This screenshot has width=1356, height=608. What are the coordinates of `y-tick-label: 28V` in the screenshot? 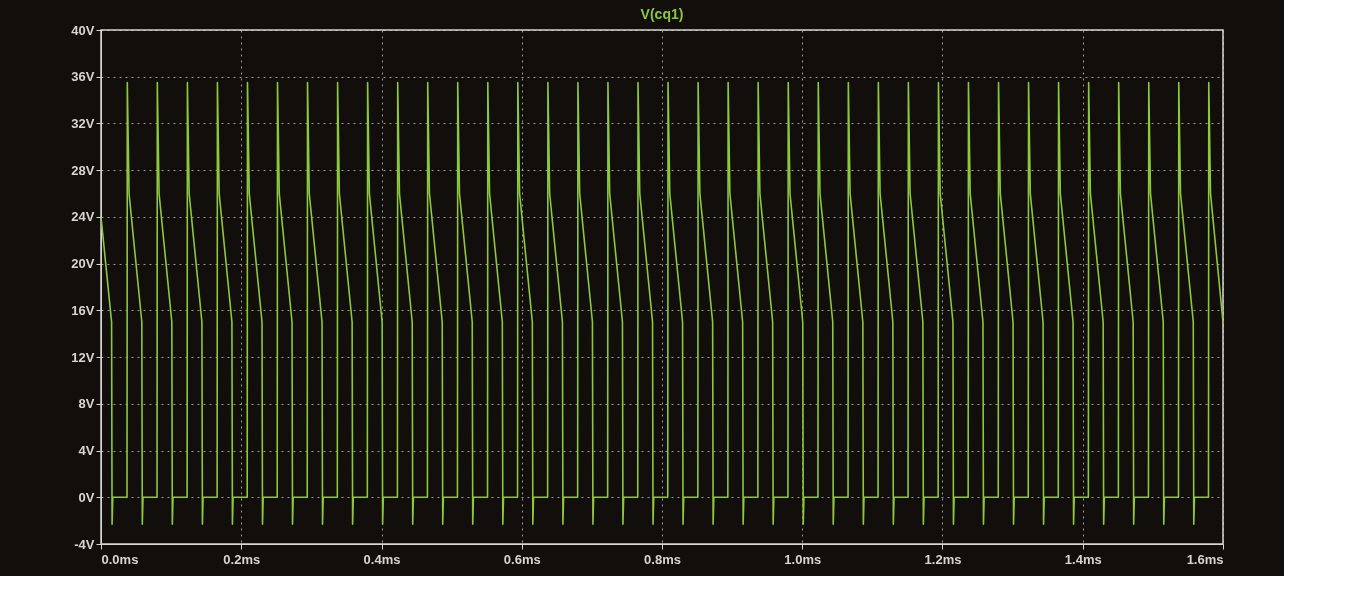 It's located at (83, 170).